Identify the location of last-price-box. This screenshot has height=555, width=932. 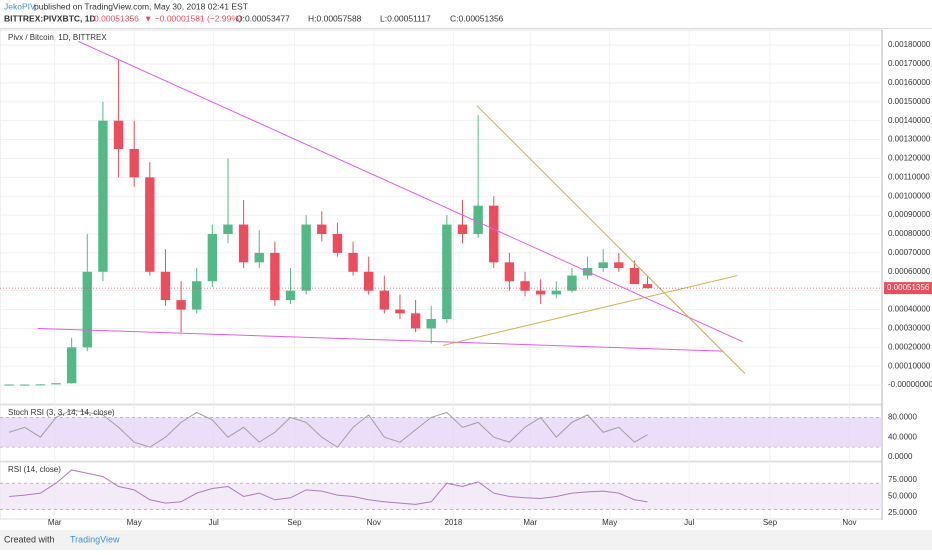
(908, 288).